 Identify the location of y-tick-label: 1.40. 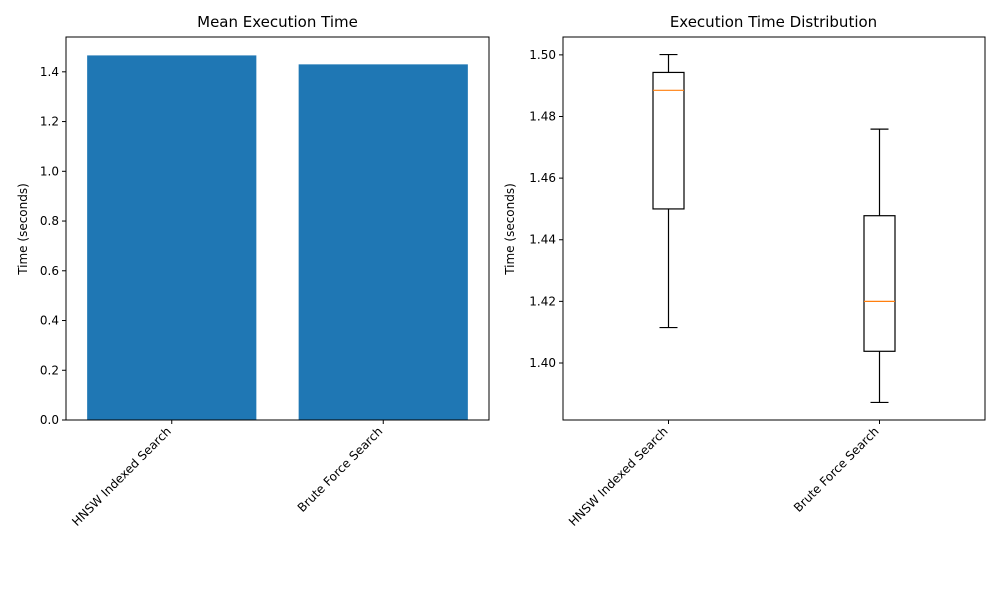
(542, 363).